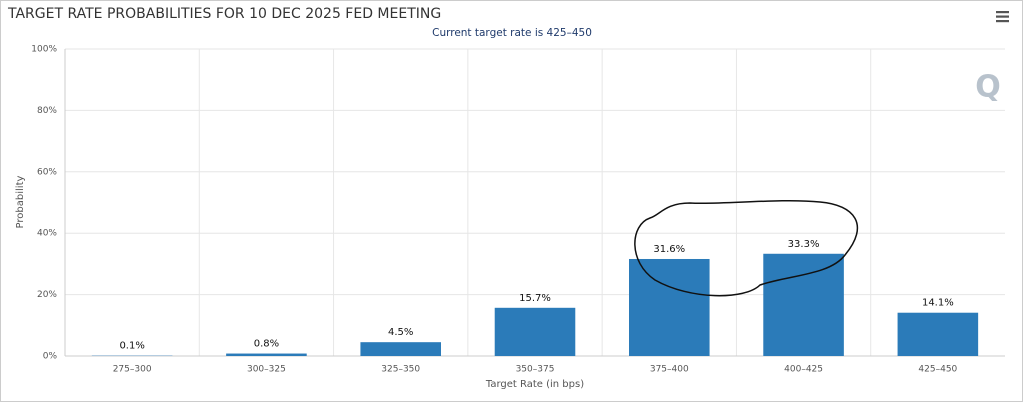  I want to click on x-tick-label: 350–375, so click(535, 370).